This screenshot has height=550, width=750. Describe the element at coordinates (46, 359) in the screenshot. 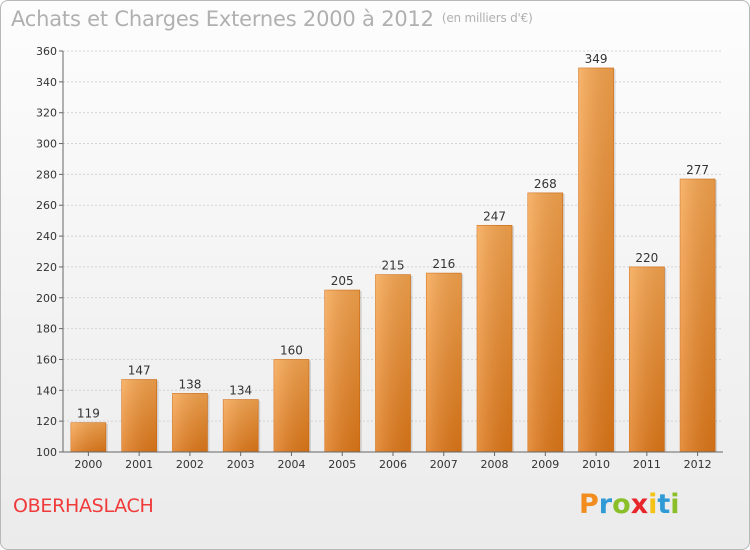

I see `y-tick-label: 160` at that location.